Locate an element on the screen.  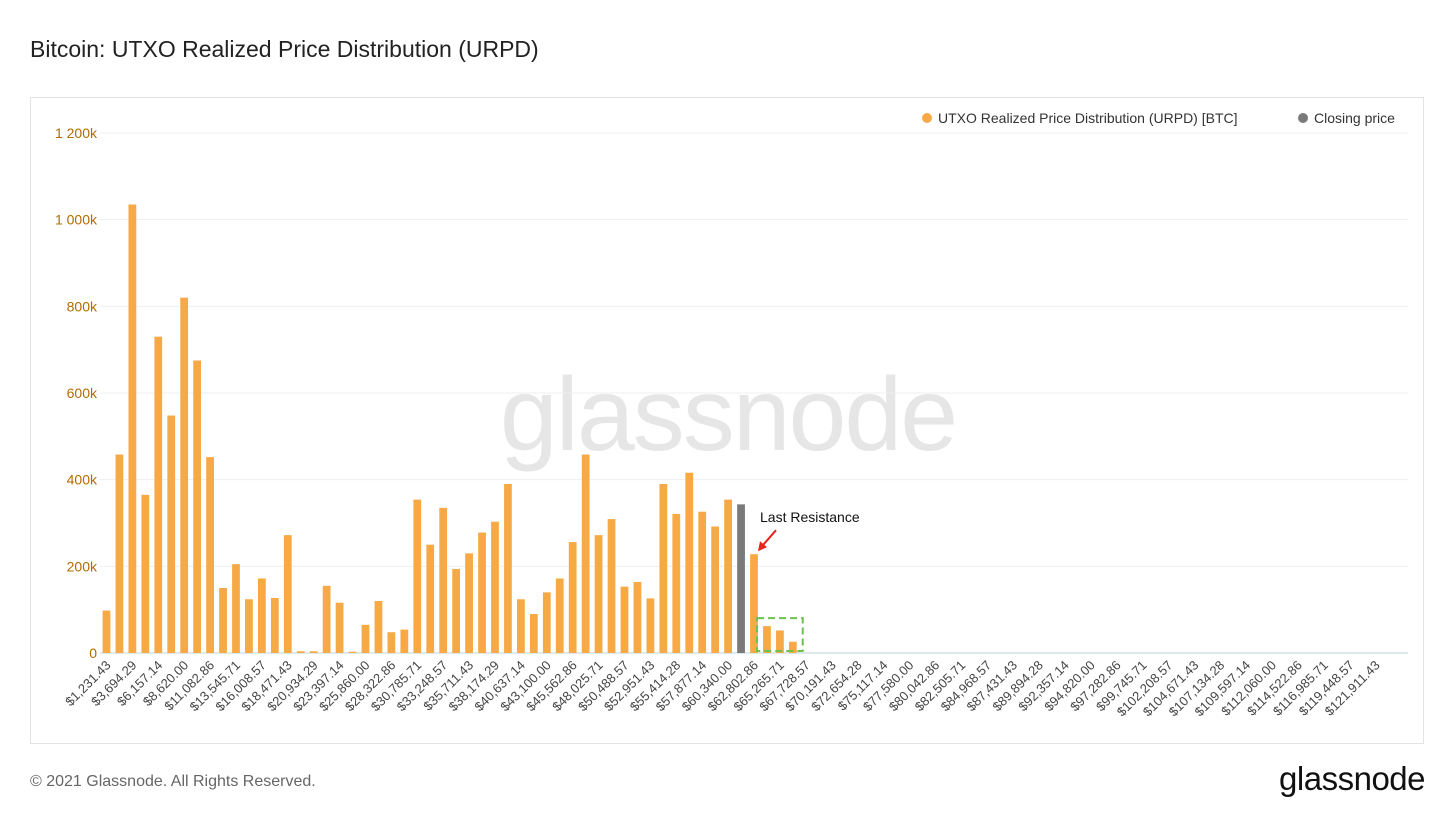
y-tick-label: 600k is located at coordinates (82, 393).